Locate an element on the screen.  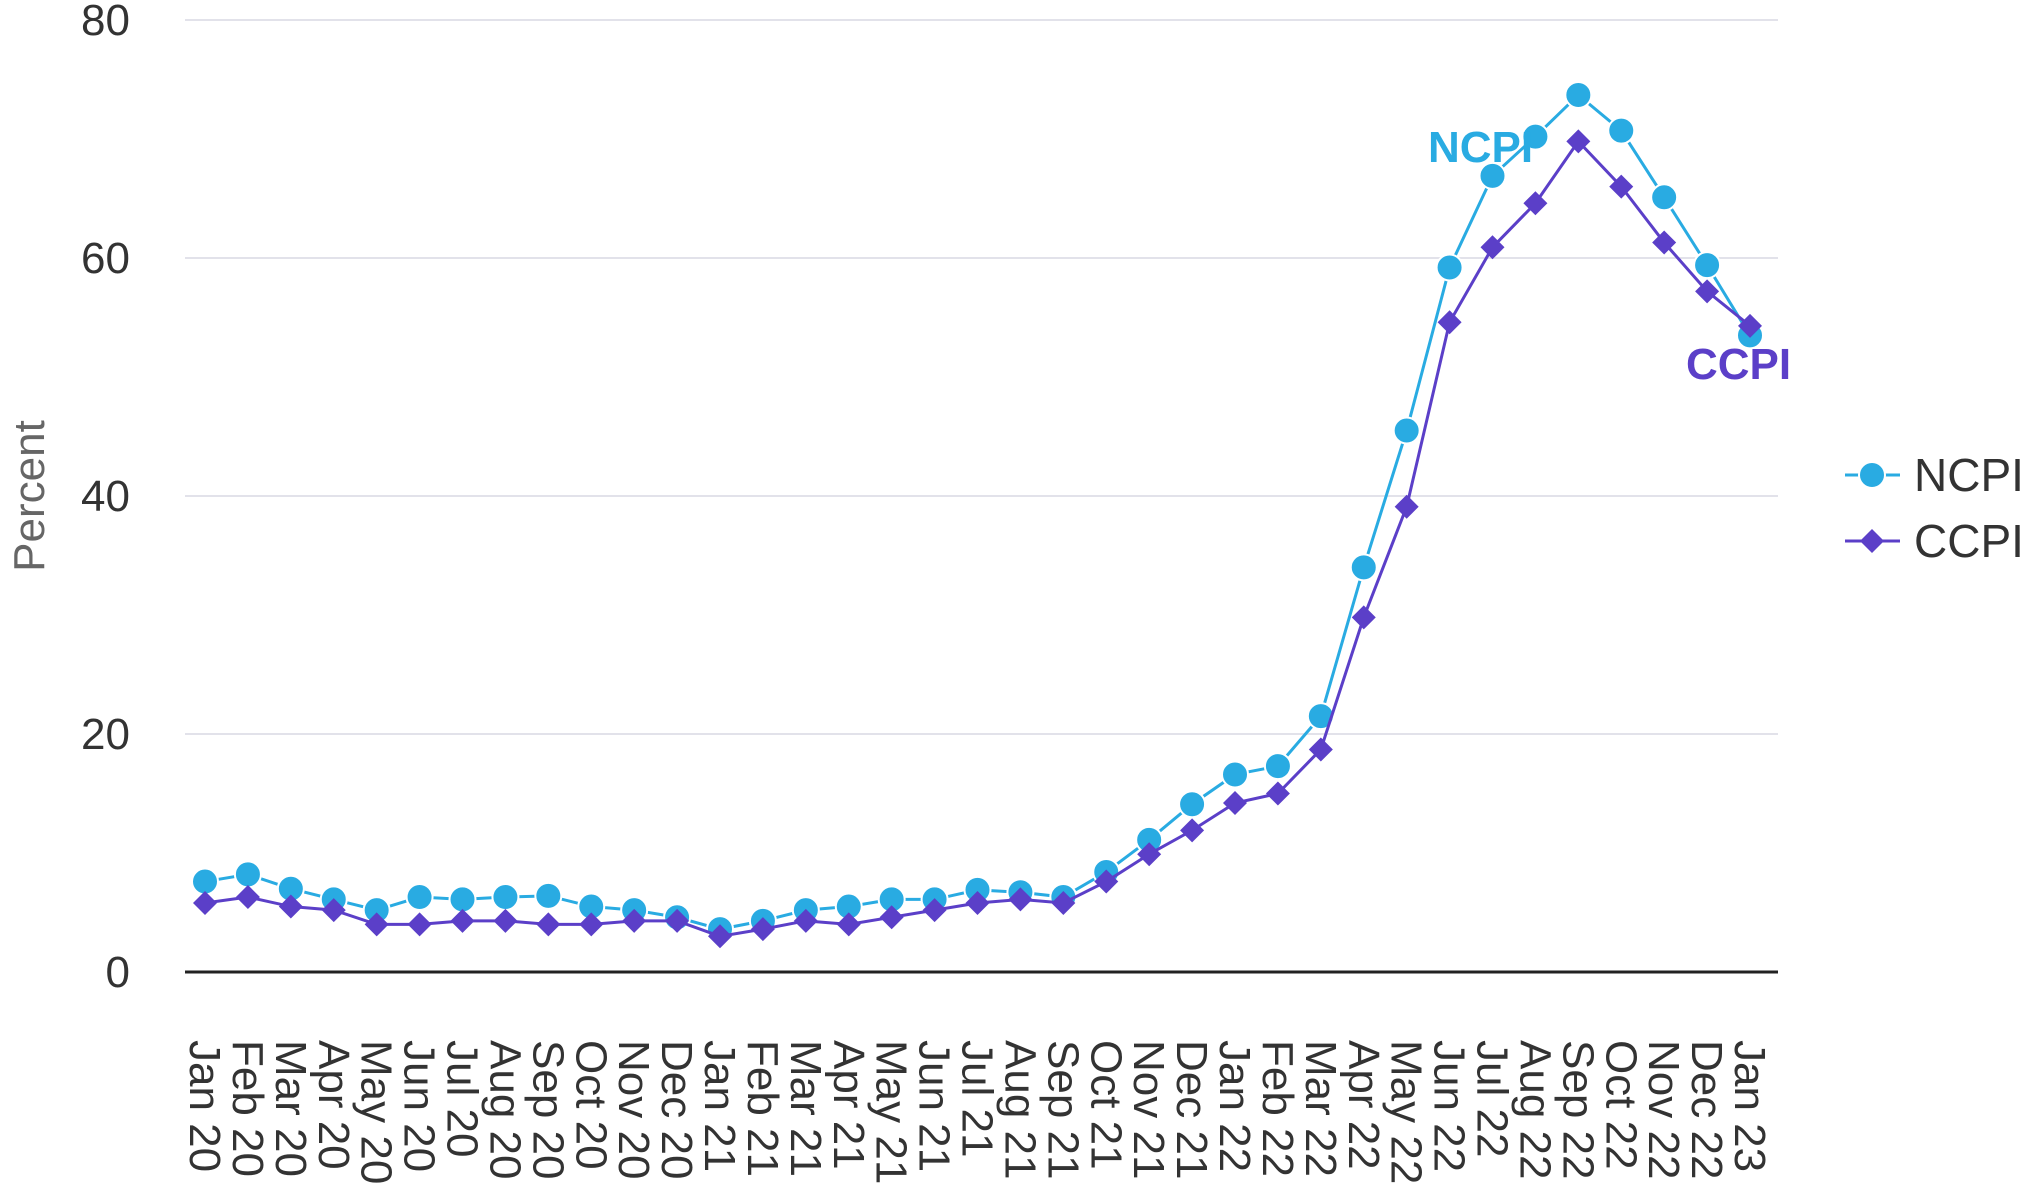
legend-diamond-marker is located at coordinates (1872, 541).